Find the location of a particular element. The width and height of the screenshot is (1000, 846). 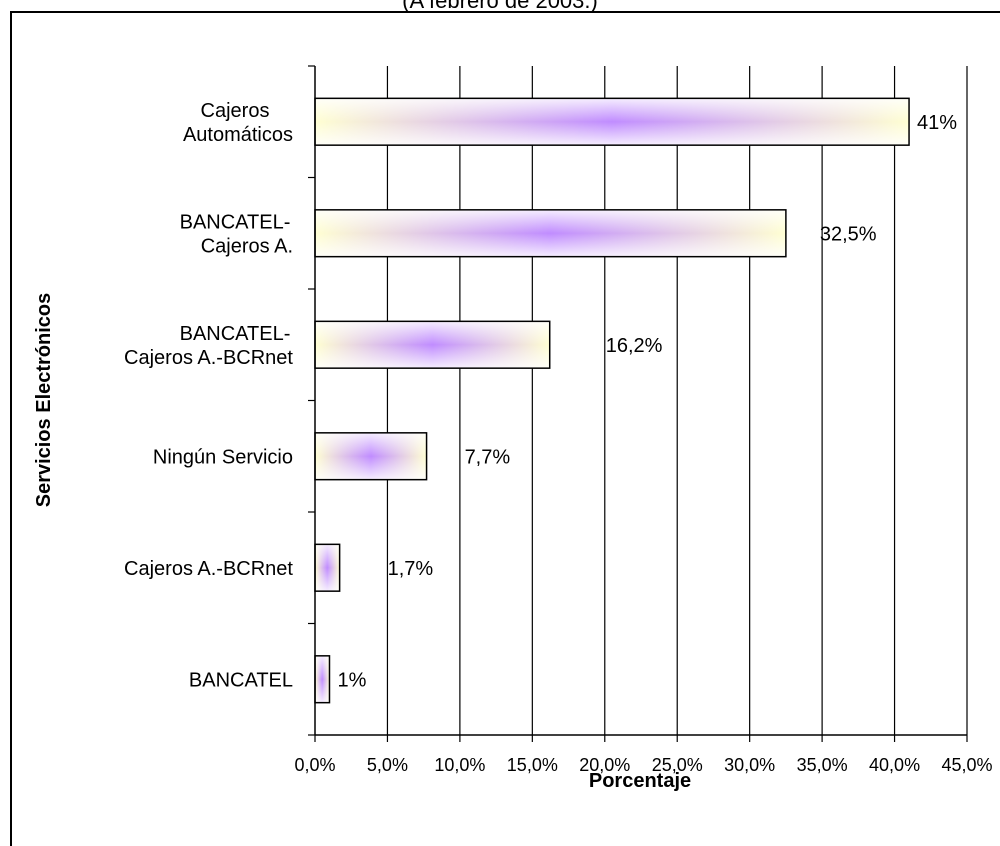

x-tick-label: 5,0% is located at coordinates (387, 765).